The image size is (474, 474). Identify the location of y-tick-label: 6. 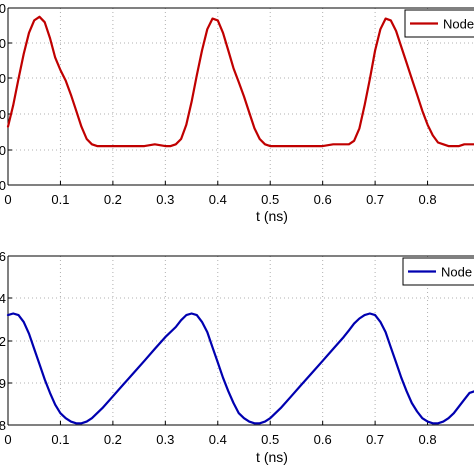
(3, 256).